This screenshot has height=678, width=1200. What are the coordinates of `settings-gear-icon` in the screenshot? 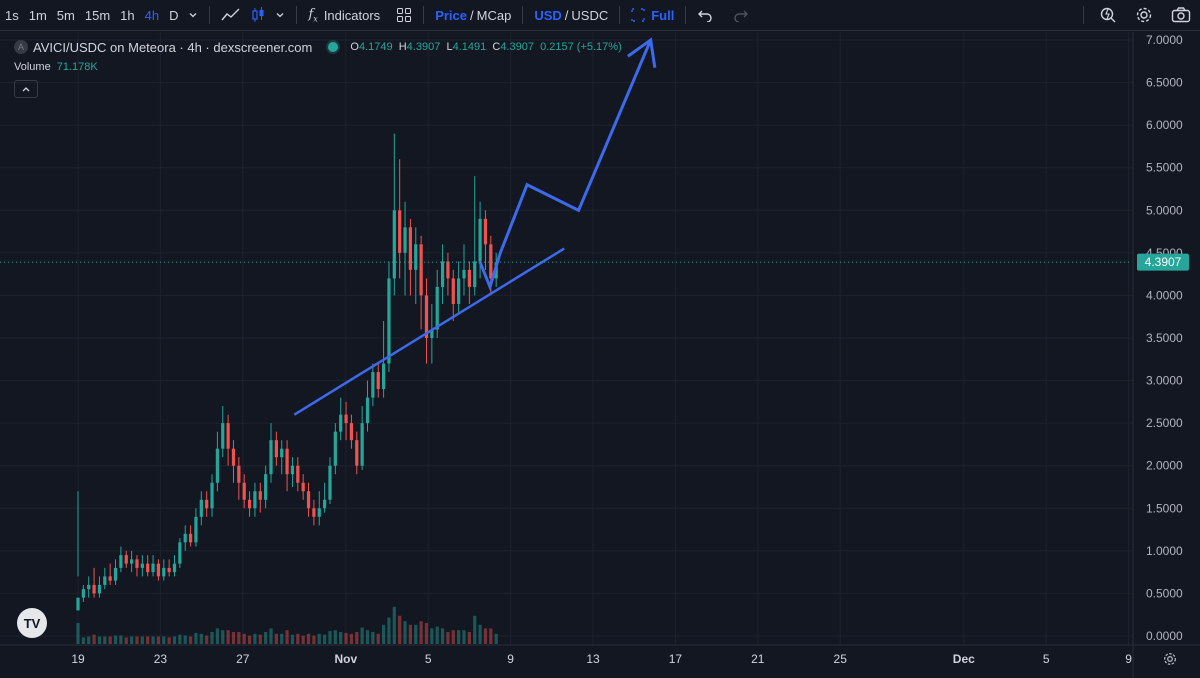 It's located at (1144, 15).